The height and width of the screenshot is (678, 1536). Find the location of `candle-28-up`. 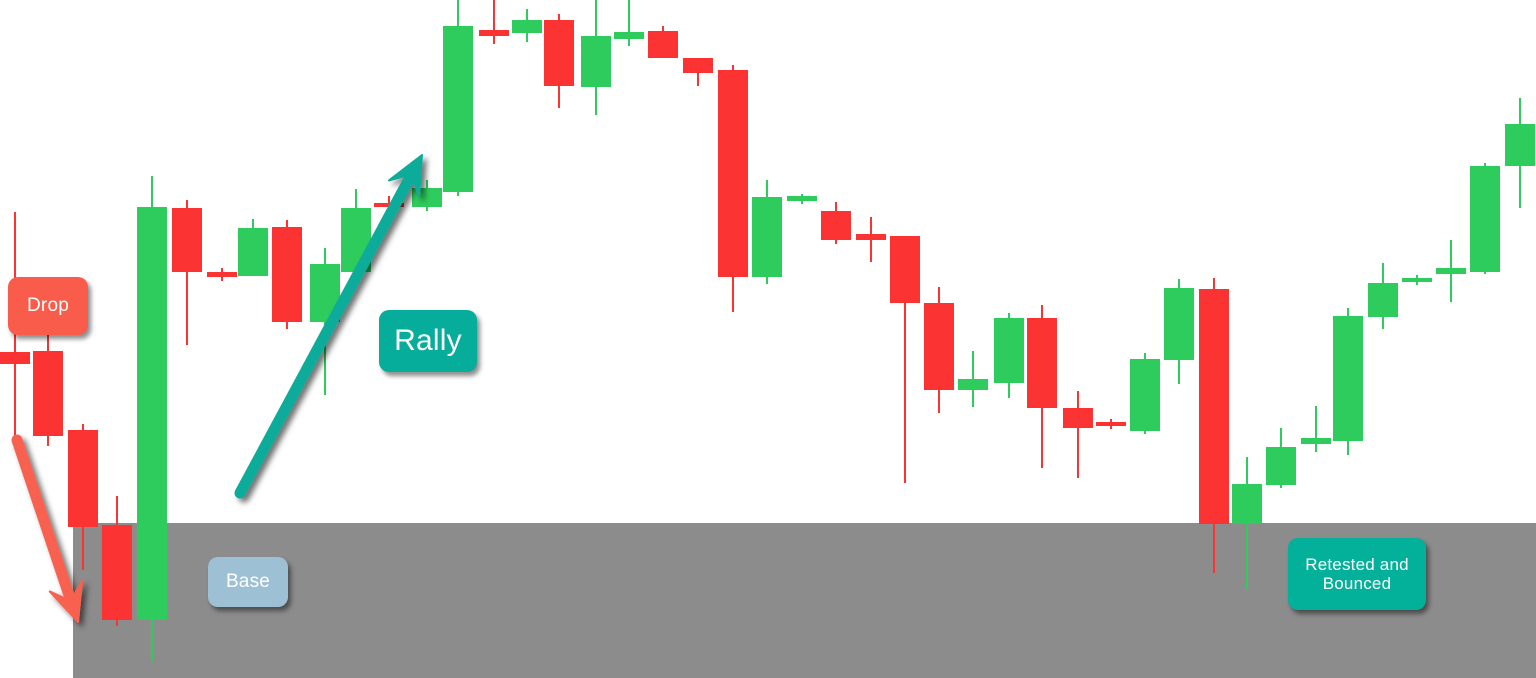

candle-28-up is located at coordinates (973, 339).